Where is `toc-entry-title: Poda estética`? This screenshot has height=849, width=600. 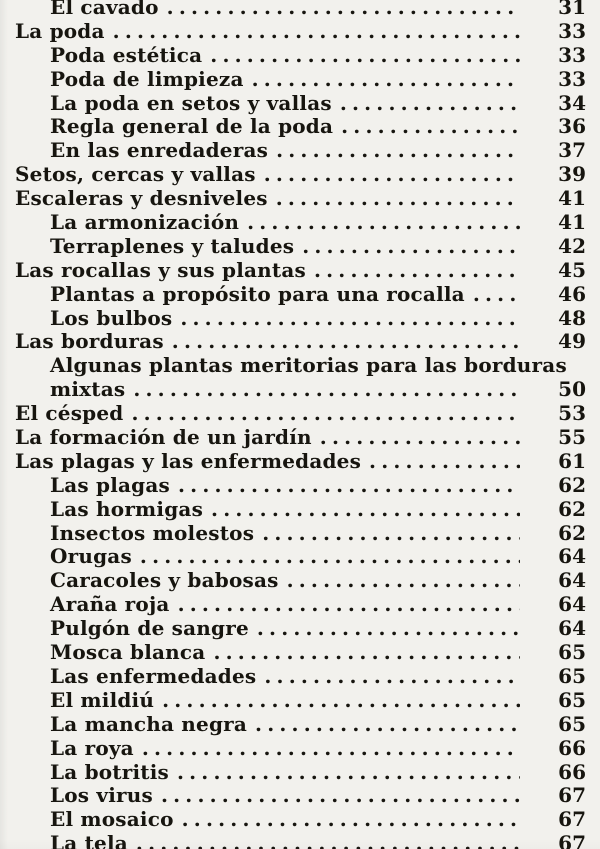
toc-entry-title: Poda estética is located at coordinates (126, 54).